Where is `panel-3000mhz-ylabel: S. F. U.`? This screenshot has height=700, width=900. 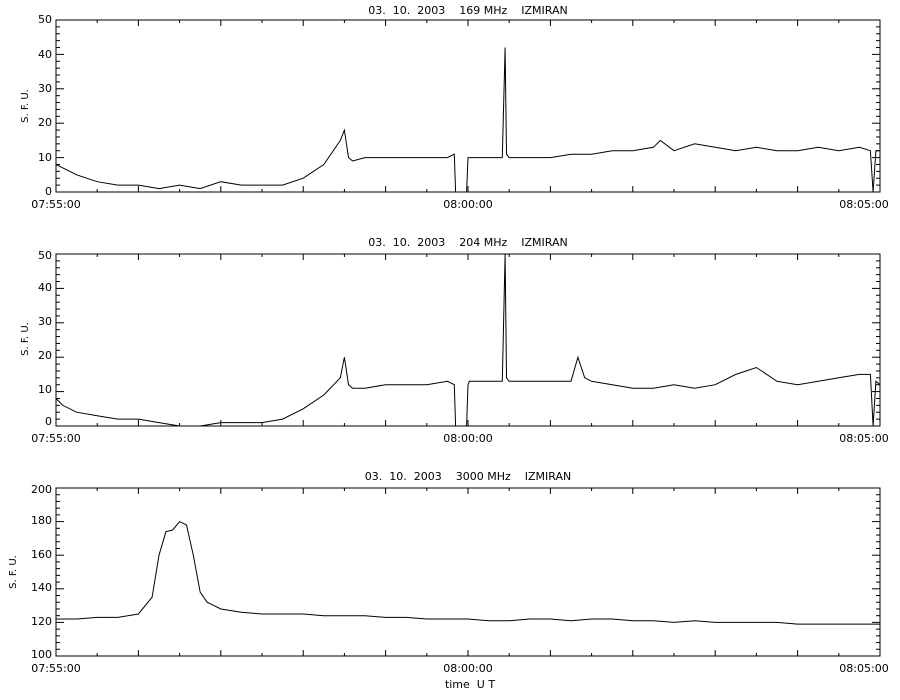 panel-3000mhz-ylabel: S. F. U. is located at coordinates (13, 572).